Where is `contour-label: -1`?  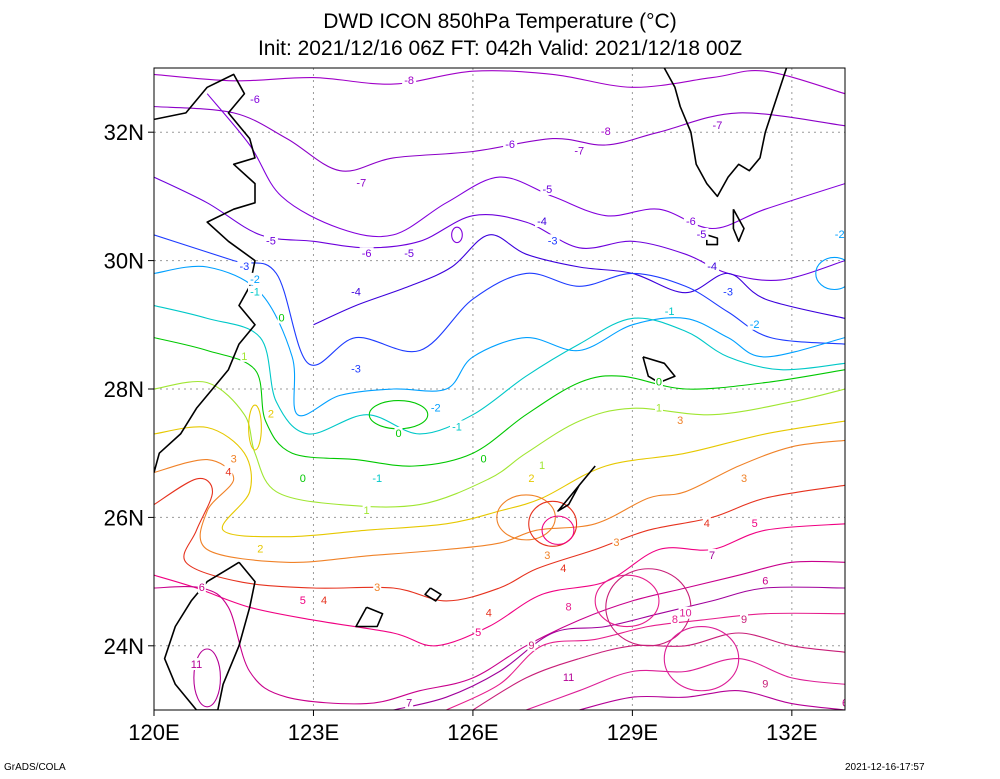 contour-label: -1 is located at coordinates (457, 428).